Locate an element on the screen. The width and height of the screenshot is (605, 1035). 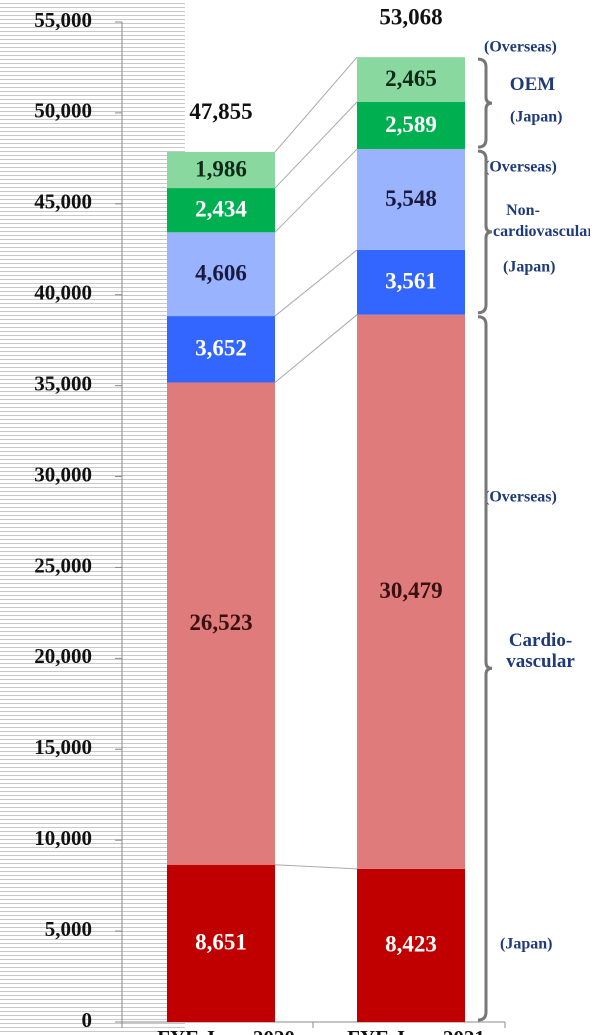
y-tick-label: 15,000 is located at coordinates (63, 747).